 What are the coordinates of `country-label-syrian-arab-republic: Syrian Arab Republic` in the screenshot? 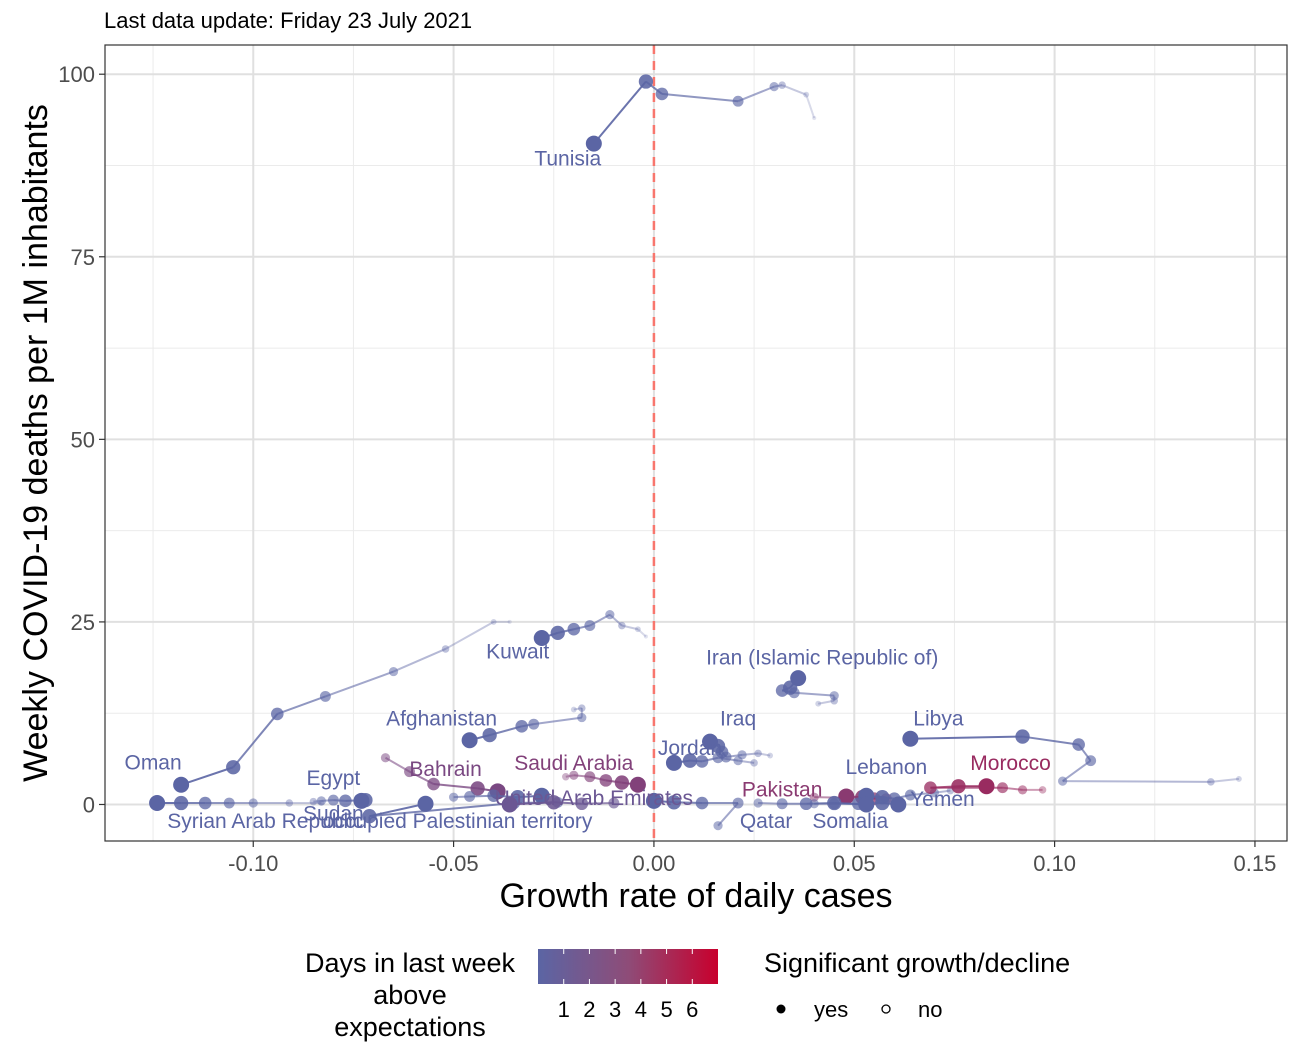 It's located at (265, 821).